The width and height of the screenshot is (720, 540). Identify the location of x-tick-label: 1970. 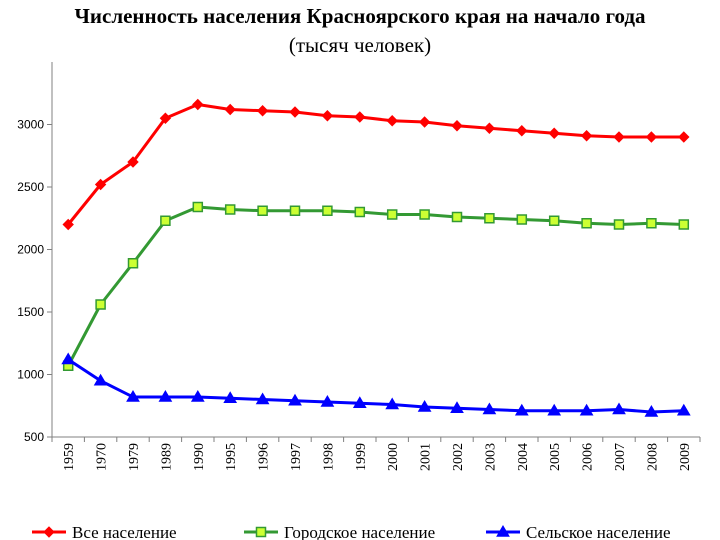
(102, 457).